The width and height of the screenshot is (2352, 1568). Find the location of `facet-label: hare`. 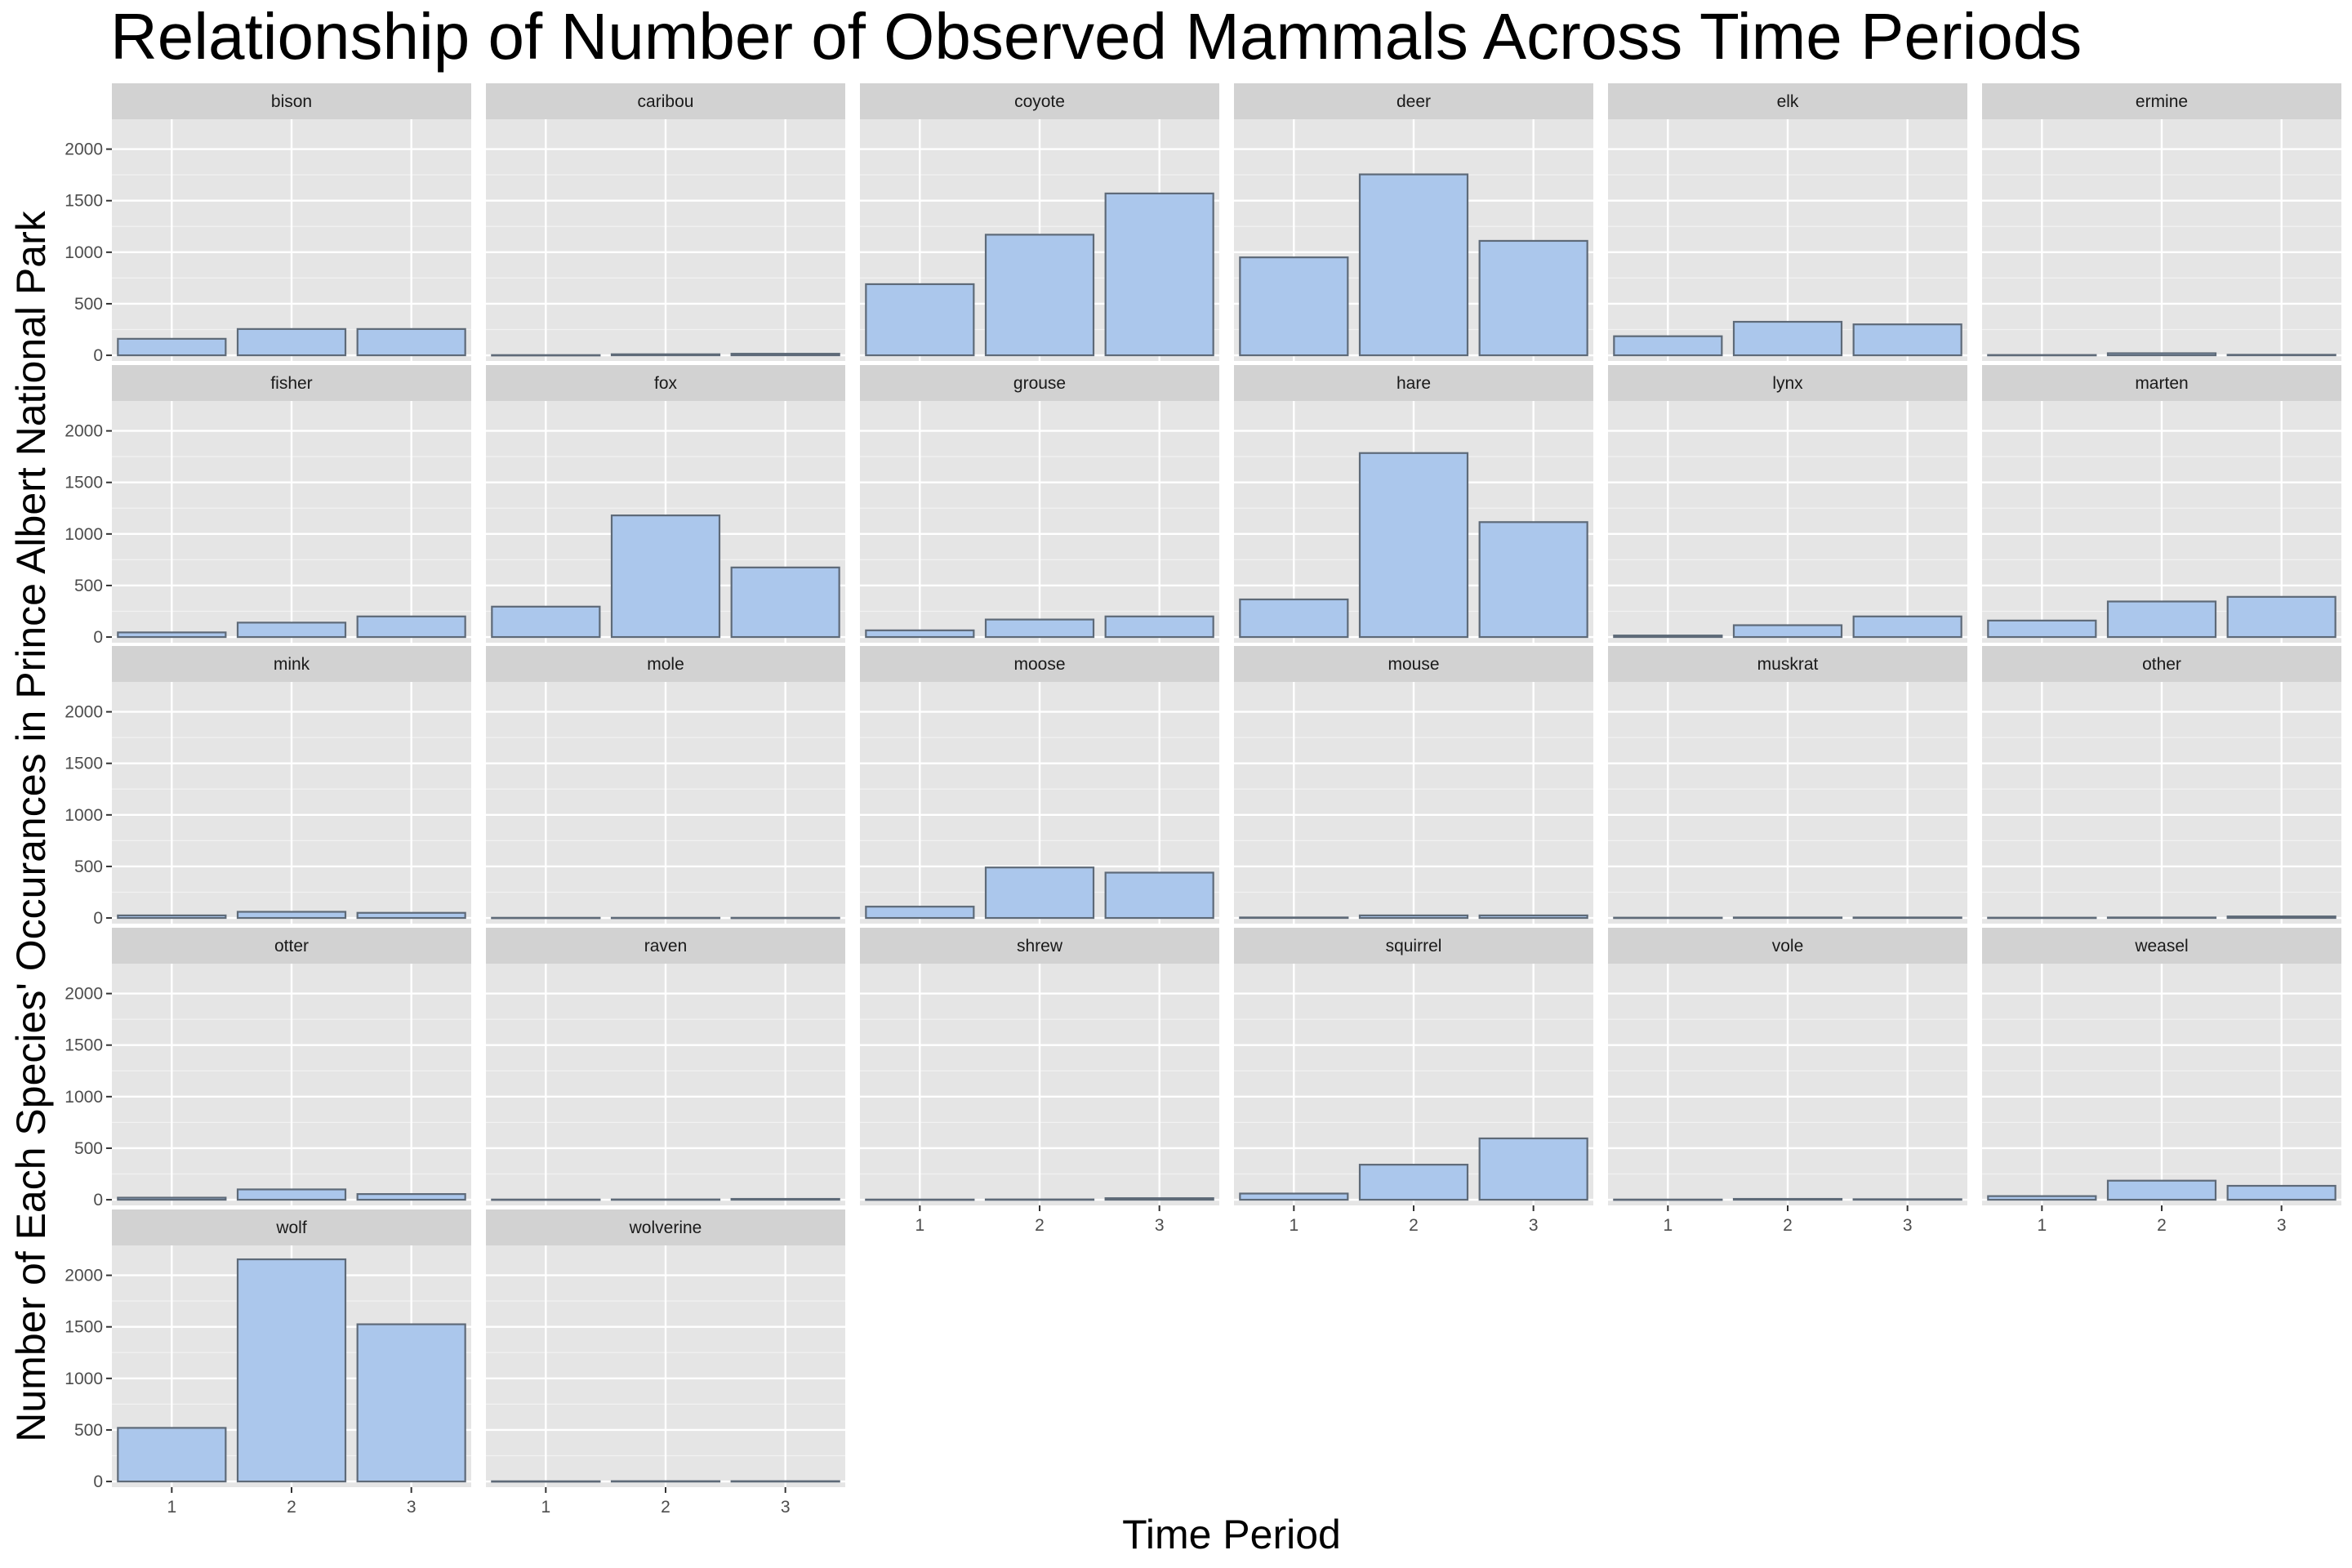

facet-label: hare is located at coordinates (1413, 383).